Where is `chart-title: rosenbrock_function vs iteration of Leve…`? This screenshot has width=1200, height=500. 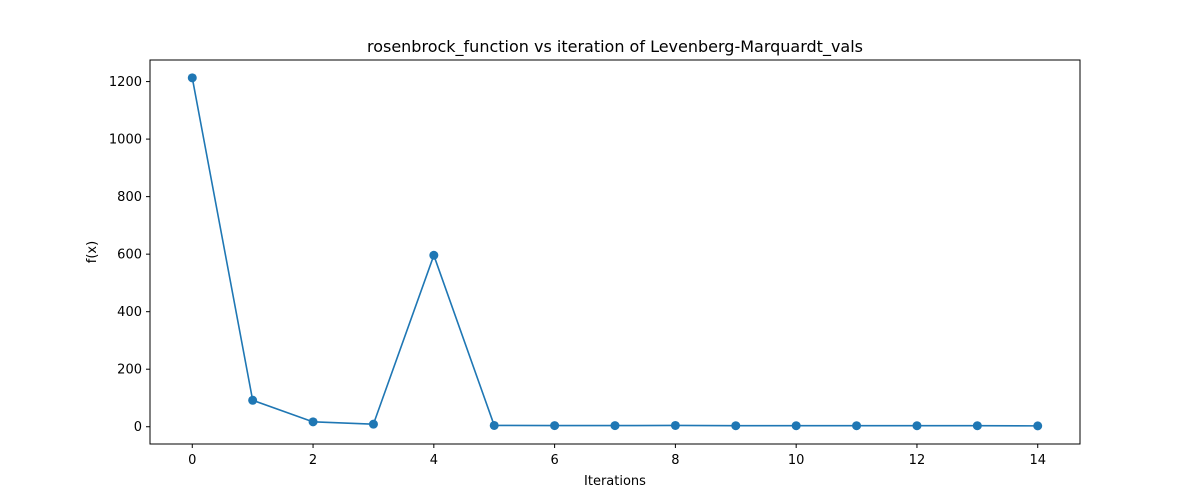 chart-title: rosenbrock_function vs iteration of Leve… is located at coordinates (615, 47).